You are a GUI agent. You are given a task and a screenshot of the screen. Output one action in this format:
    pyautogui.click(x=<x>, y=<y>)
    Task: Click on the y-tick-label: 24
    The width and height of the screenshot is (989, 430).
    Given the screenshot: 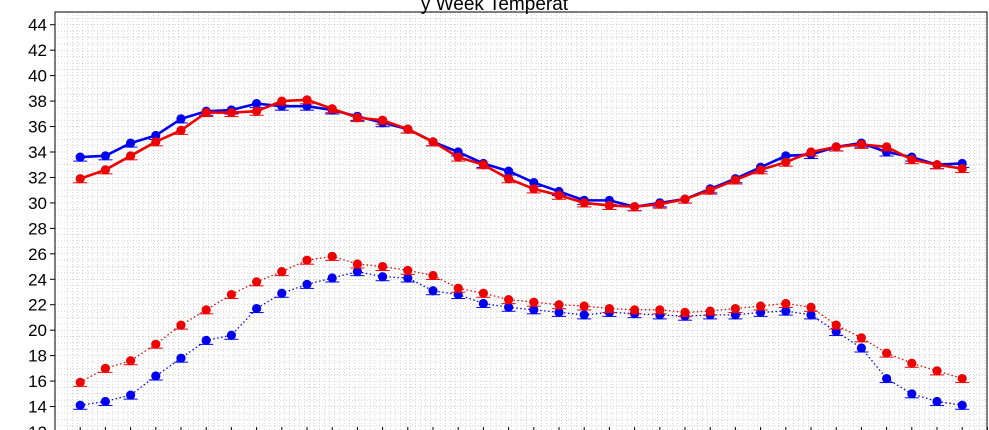 What is the action you would take?
    pyautogui.click(x=37, y=279)
    